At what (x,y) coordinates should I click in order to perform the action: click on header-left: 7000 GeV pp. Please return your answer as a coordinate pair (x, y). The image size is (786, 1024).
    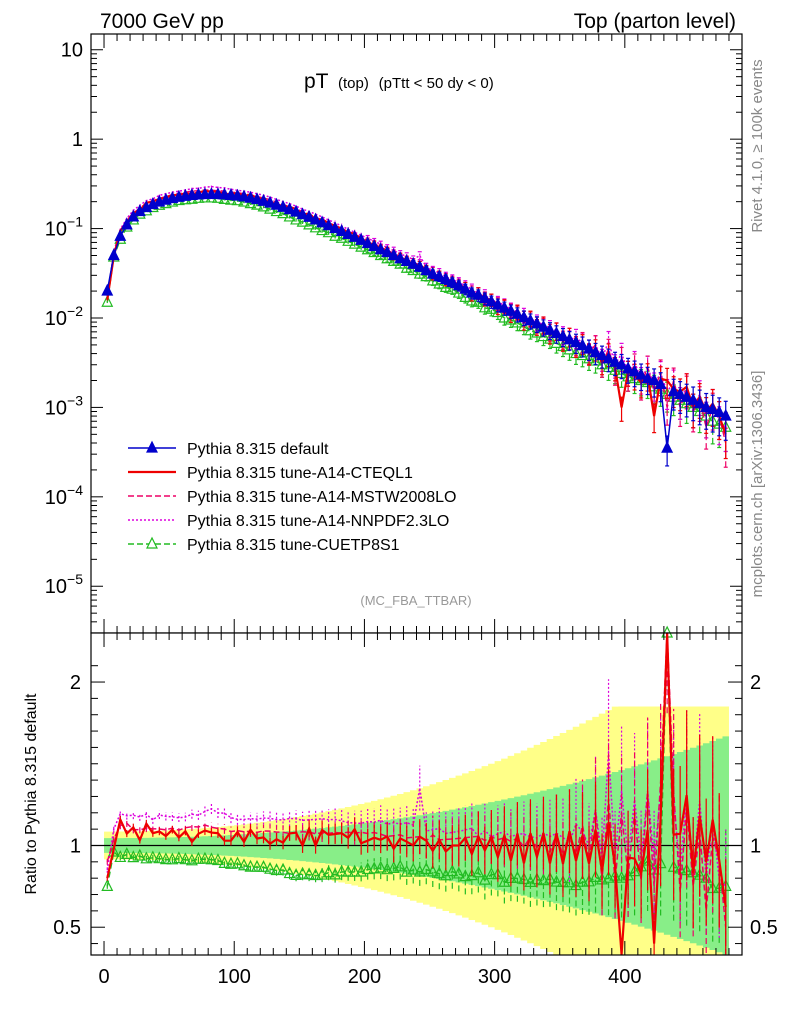
    Looking at the image, I should click on (162, 21).